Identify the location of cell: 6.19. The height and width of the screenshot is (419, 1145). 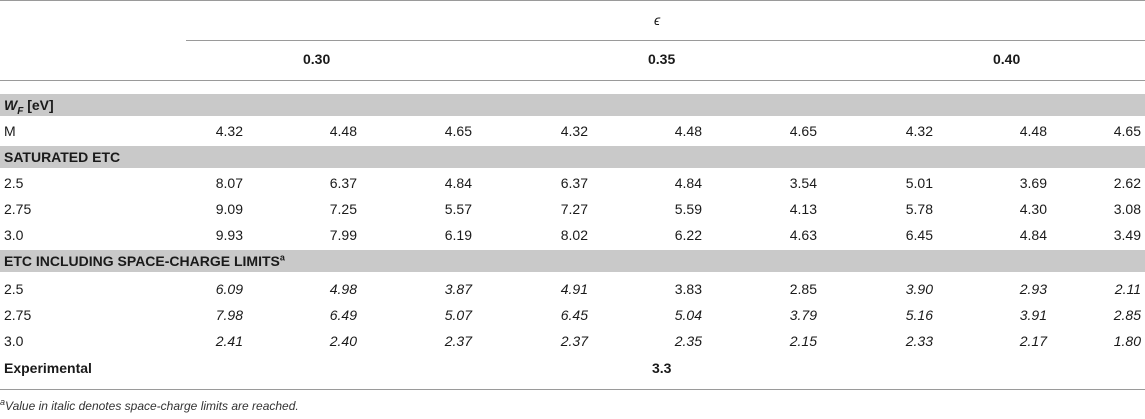
(458, 235).